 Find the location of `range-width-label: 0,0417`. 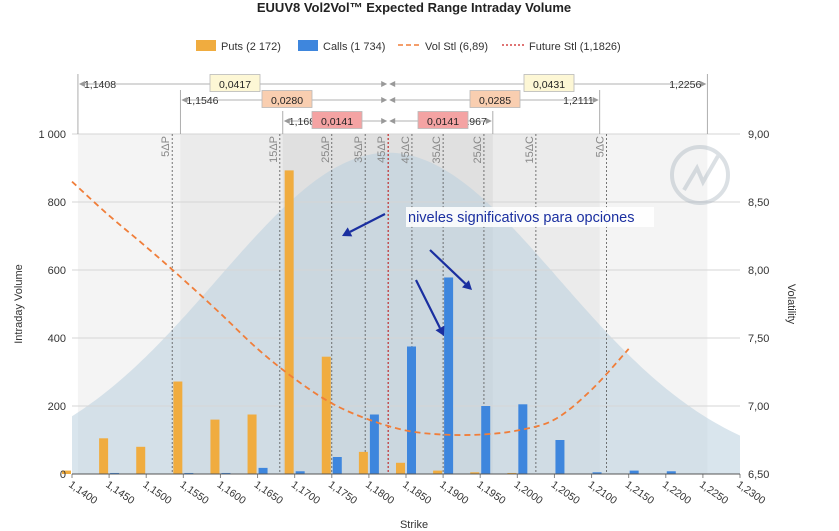

range-width-label: 0,0417 is located at coordinates (235, 85).